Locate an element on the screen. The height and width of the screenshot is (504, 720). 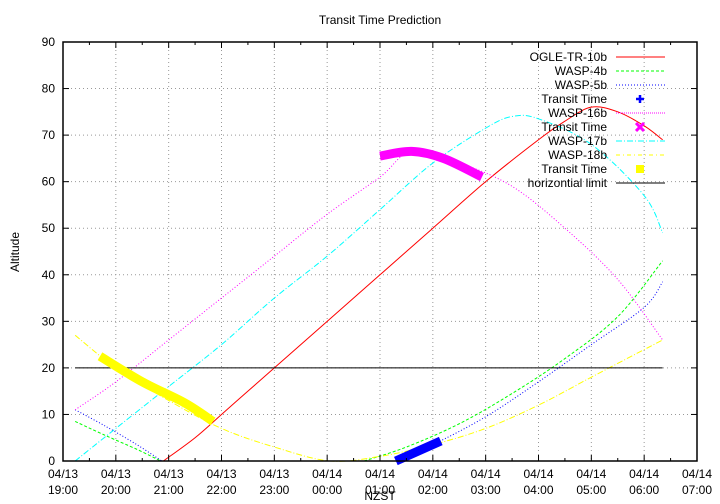
legend-cross-marker is located at coordinates (640, 127).